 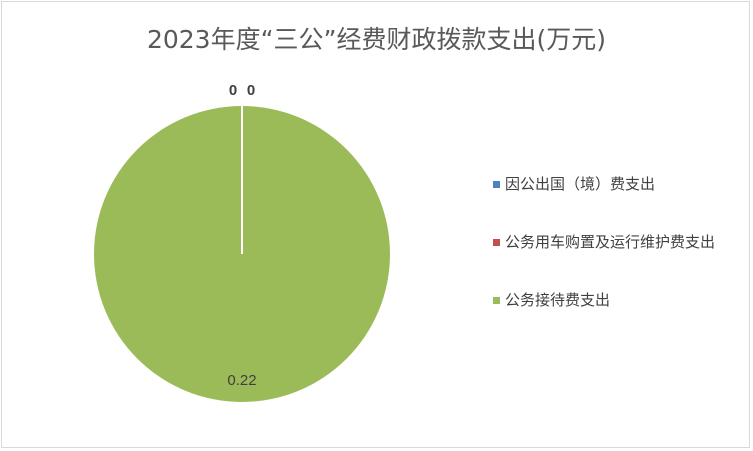 What do you see at coordinates (618, 300) in the screenshot?
I see `legend-item-2: 公务接待费支出` at bounding box center [618, 300].